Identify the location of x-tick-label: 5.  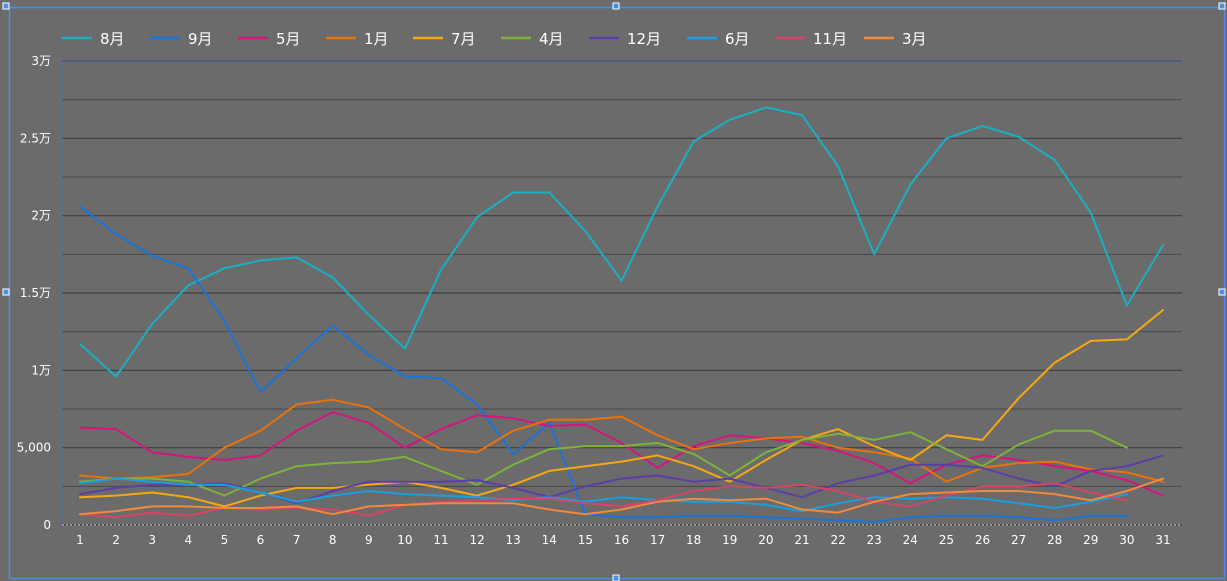
(225, 540).